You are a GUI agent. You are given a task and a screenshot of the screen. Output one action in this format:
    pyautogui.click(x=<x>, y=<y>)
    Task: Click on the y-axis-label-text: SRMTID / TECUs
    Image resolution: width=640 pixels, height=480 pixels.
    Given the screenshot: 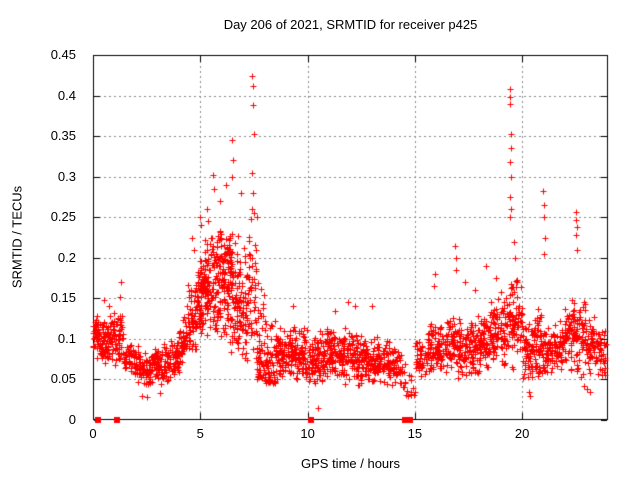 What is the action you would take?
    pyautogui.click(x=17, y=237)
    